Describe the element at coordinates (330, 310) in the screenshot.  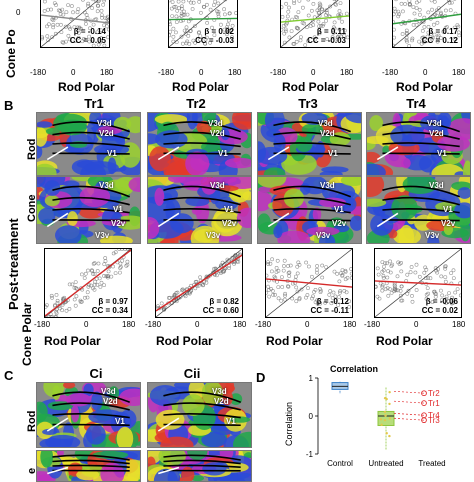
I see `cc-stat: CC = -0.11` at that location.